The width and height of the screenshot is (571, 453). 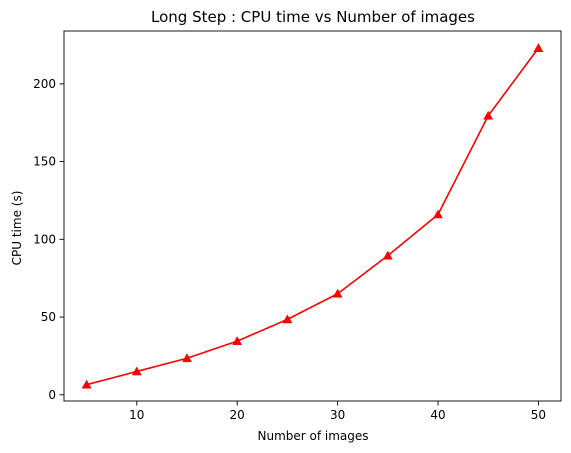 What do you see at coordinates (337, 415) in the screenshot?
I see `x-tick-label: 30` at bounding box center [337, 415].